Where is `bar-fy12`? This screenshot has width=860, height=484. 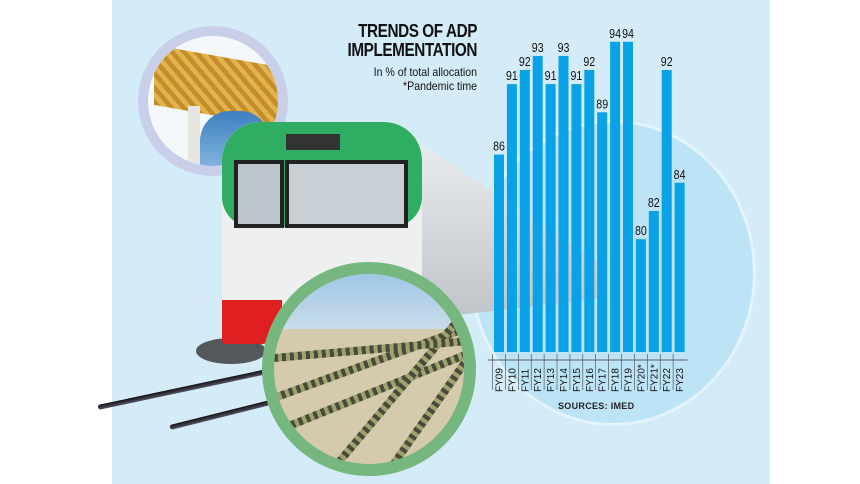 bar-fy12 is located at coordinates (537, 204).